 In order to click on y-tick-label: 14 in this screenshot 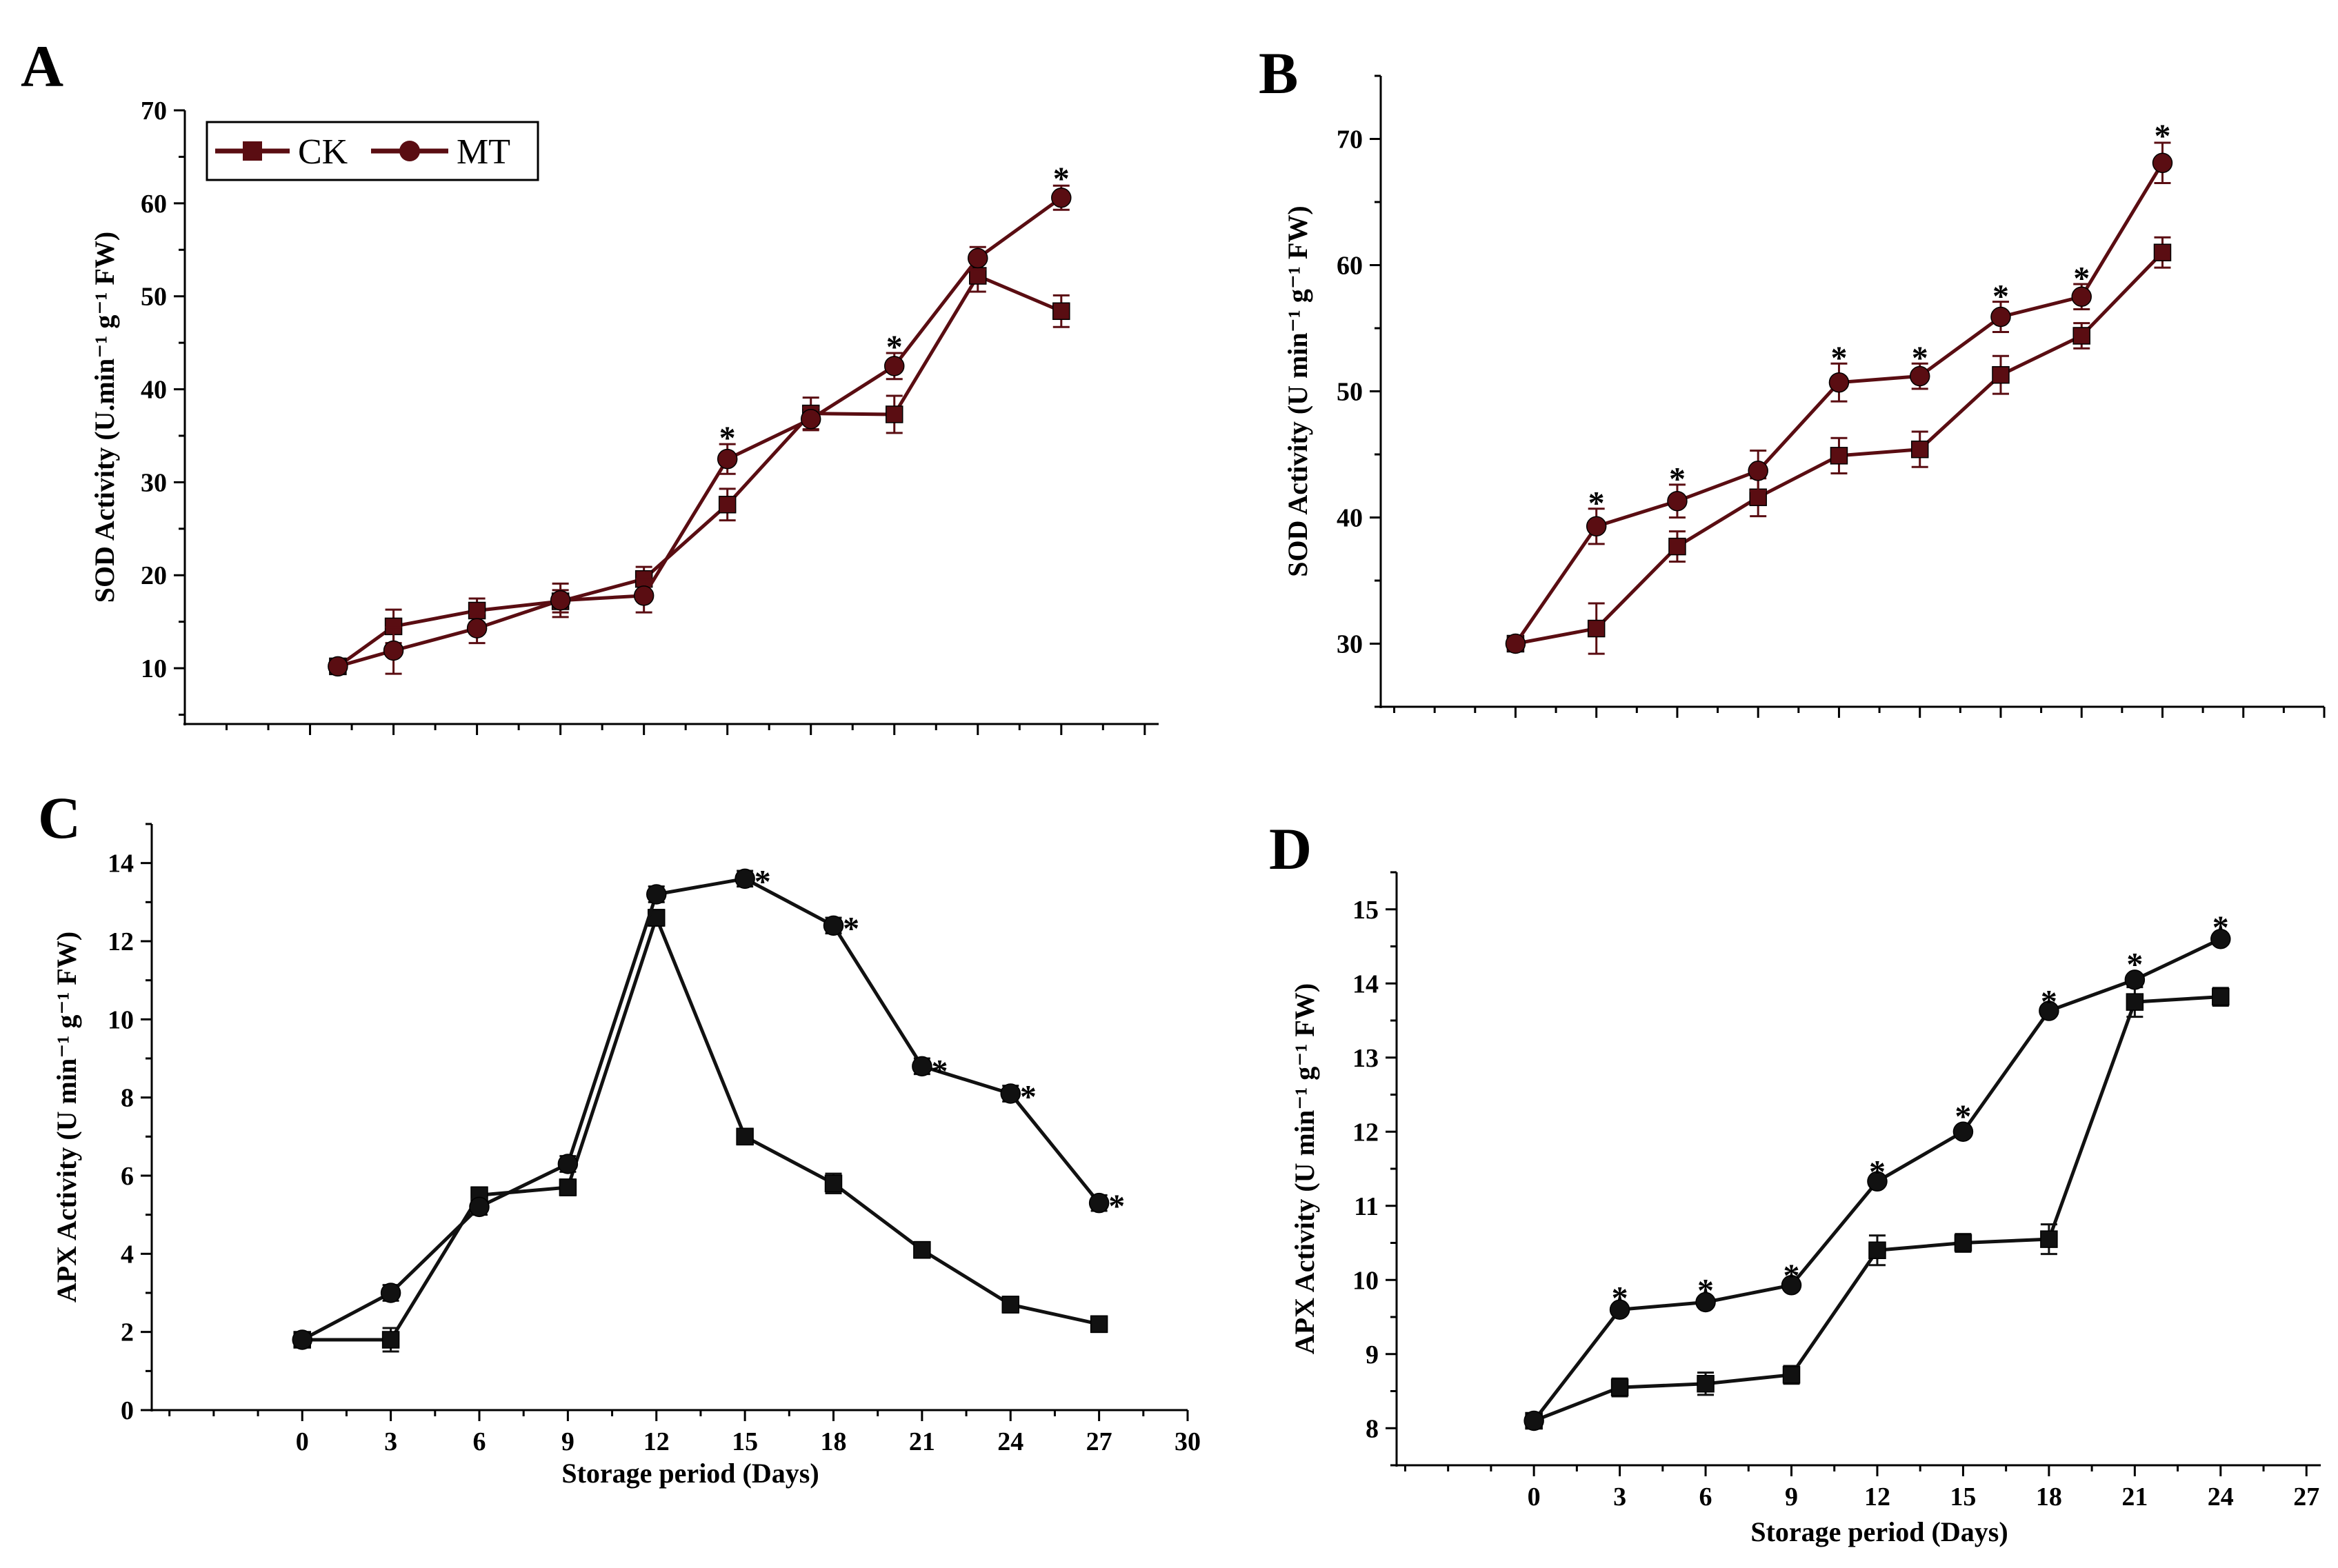, I will do `click(1365, 983)`.